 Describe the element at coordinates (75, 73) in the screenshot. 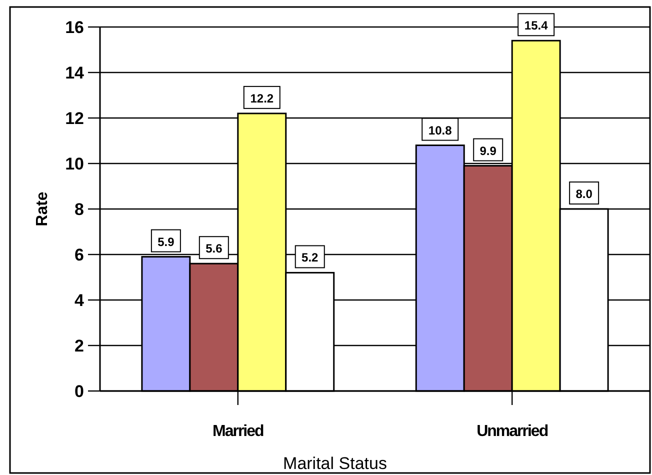

I see `y-tick-label: 14` at that location.